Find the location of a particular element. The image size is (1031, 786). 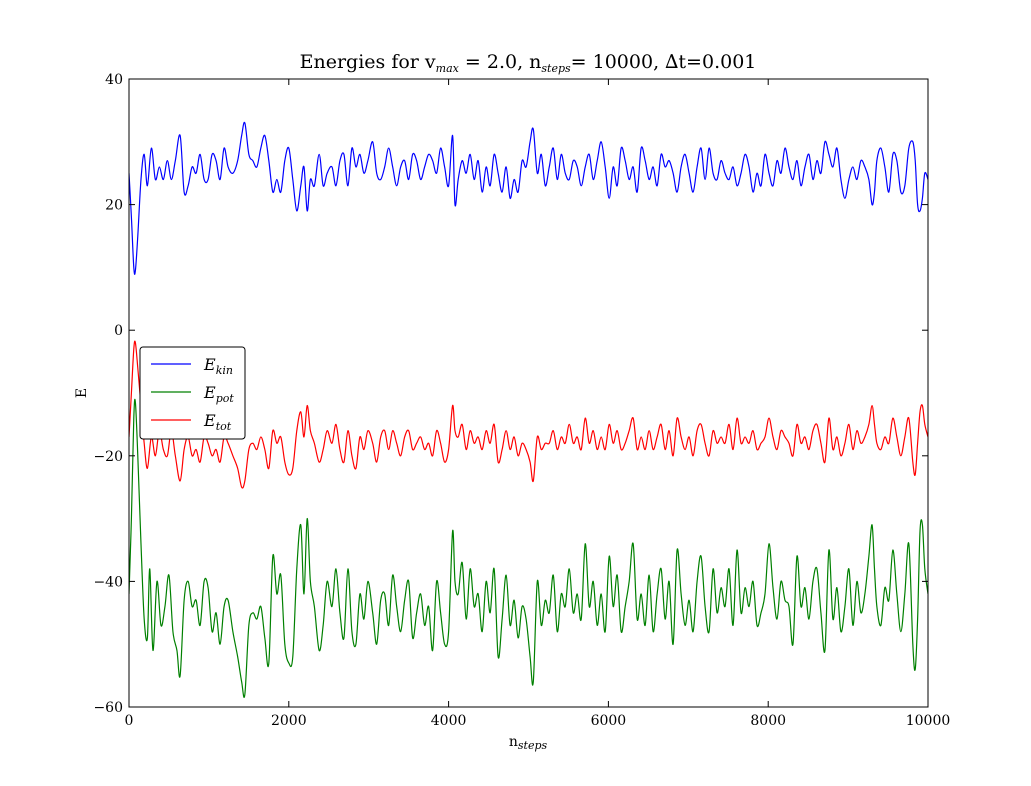

series-line-tot is located at coordinates (528, 414).